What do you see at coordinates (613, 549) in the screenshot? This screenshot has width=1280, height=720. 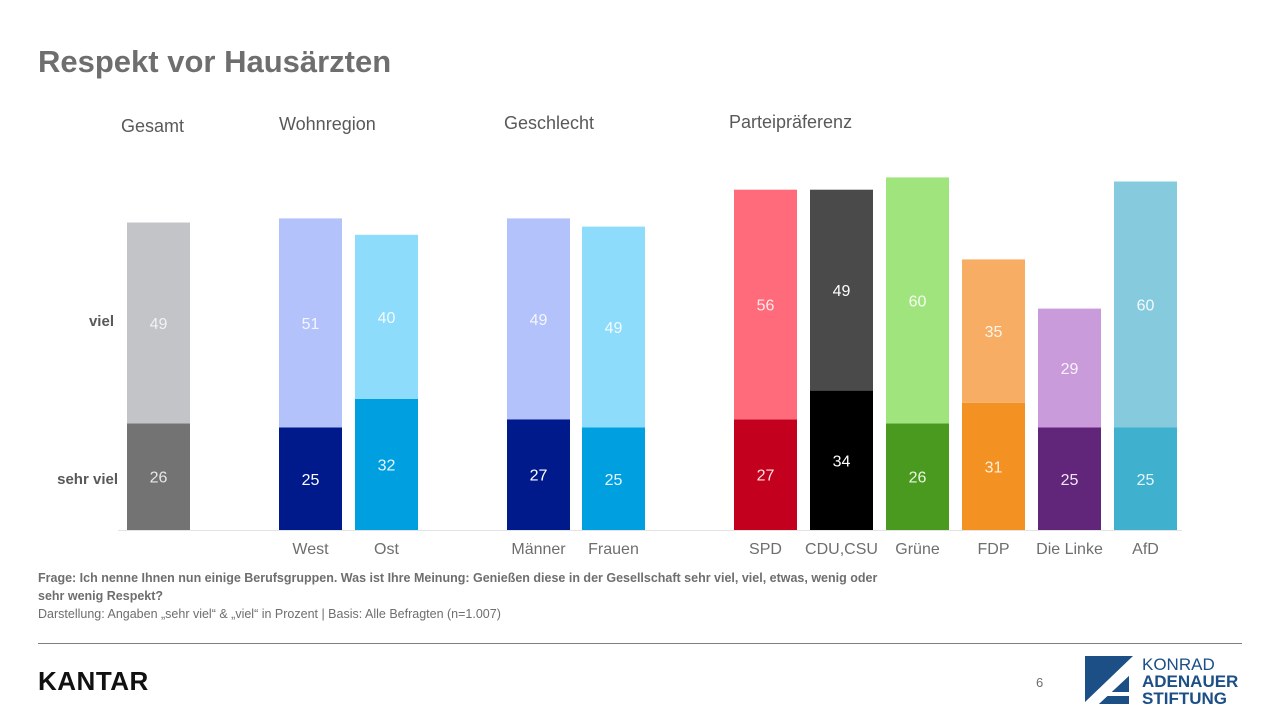 I see `category-label-frauen: Frauen` at bounding box center [613, 549].